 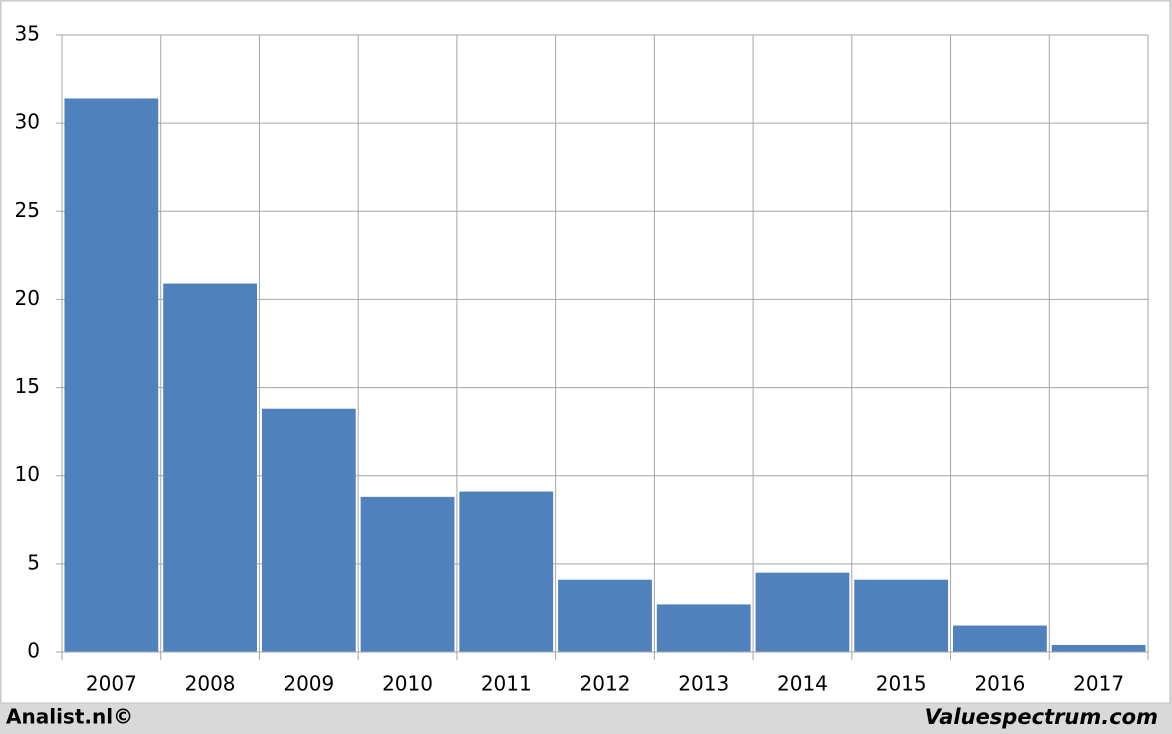 What do you see at coordinates (27, 122) in the screenshot?
I see `y-tick-label: 30` at bounding box center [27, 122].